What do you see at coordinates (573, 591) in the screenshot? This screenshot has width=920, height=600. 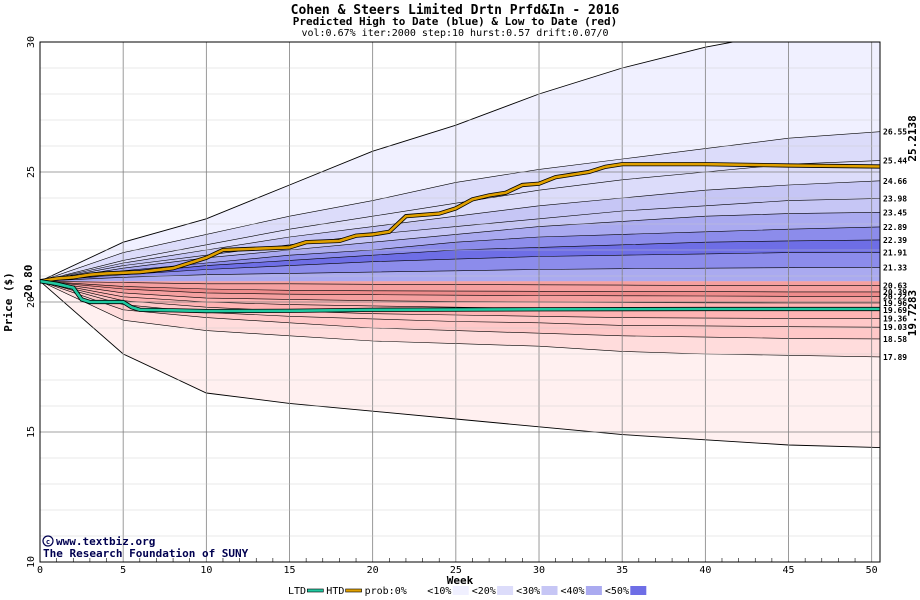 I see `legend-label-6: <40%` at bounding box center [573, 591].